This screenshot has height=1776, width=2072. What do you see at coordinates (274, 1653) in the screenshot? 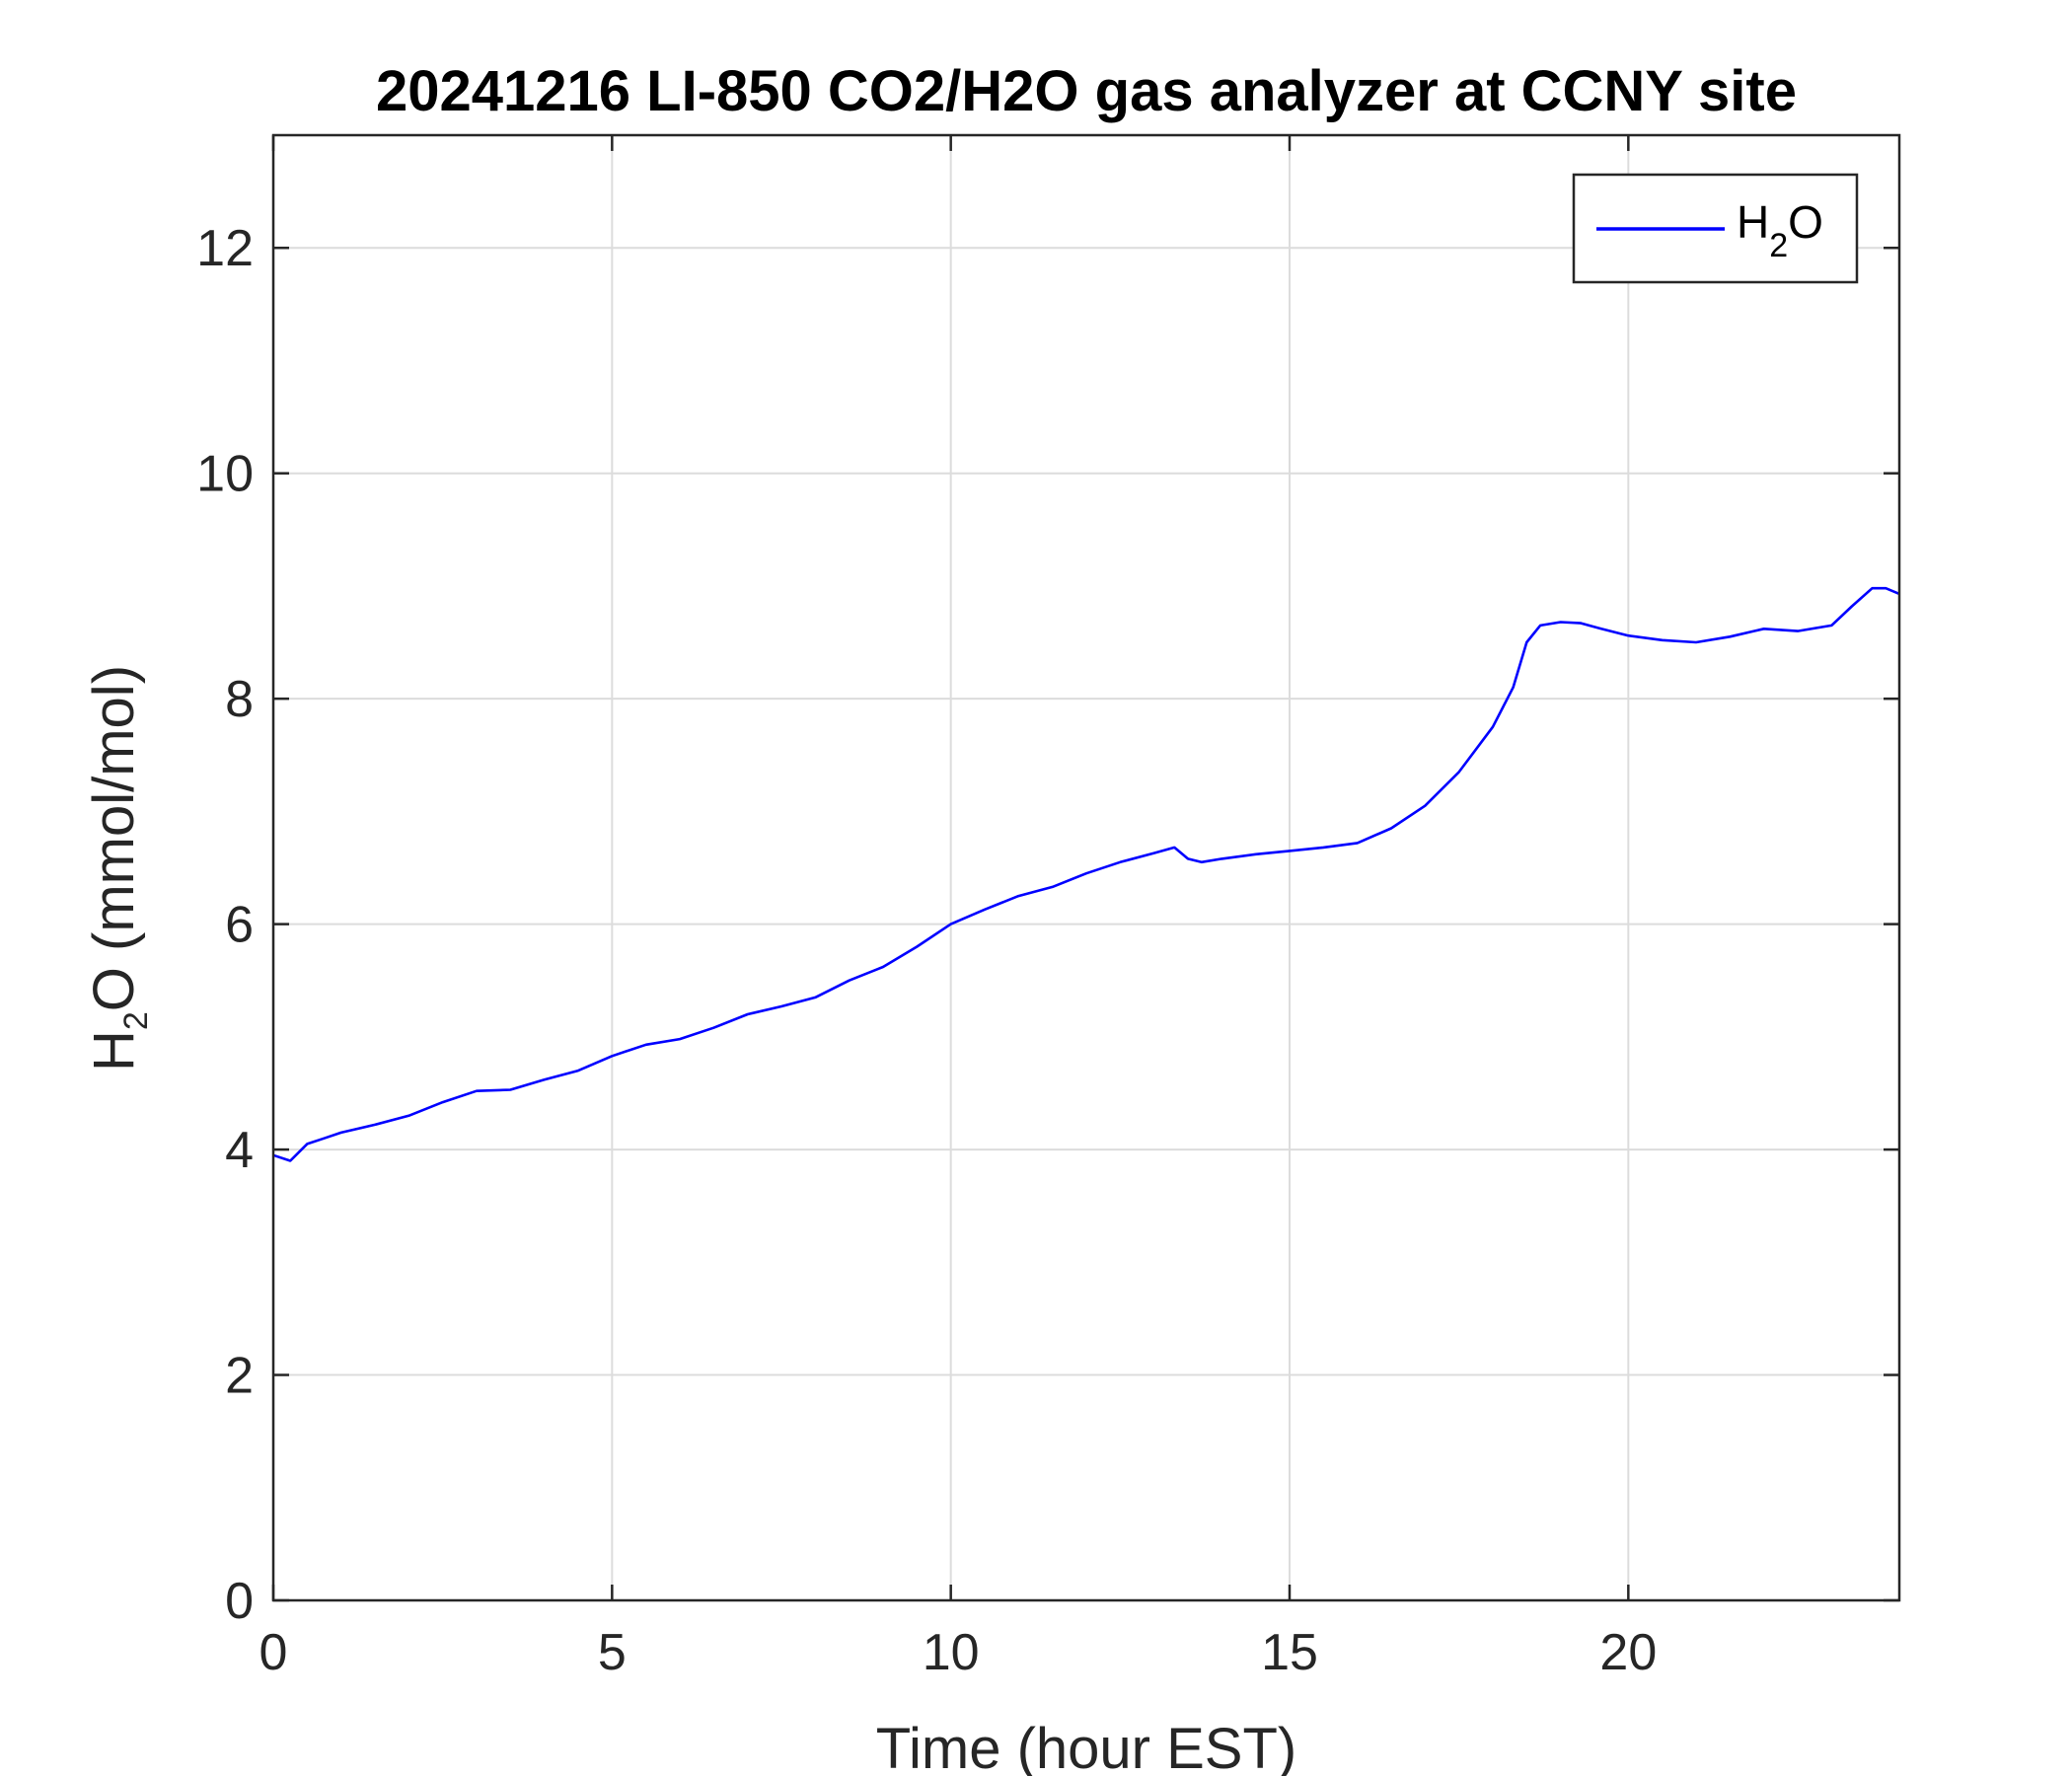
I see `x-tick-label: 0` at bounding box center [274, 1653].